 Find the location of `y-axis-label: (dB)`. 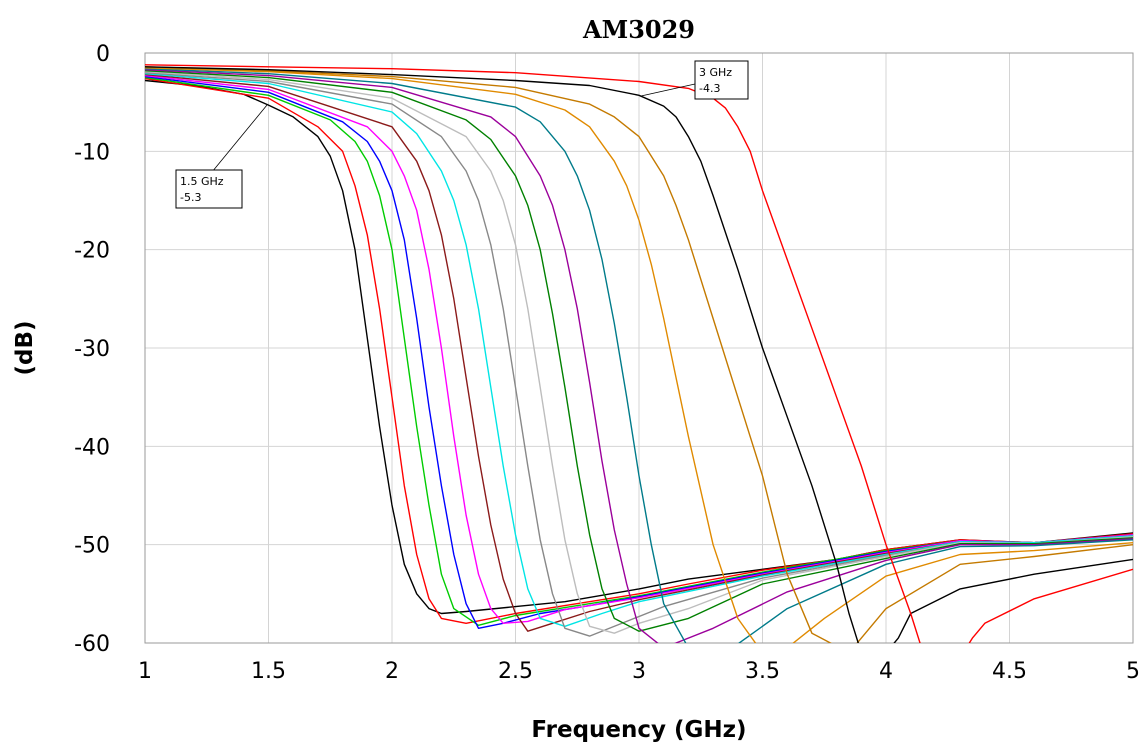

y-axis-label: (dB) is located at coordinates (25, 347).